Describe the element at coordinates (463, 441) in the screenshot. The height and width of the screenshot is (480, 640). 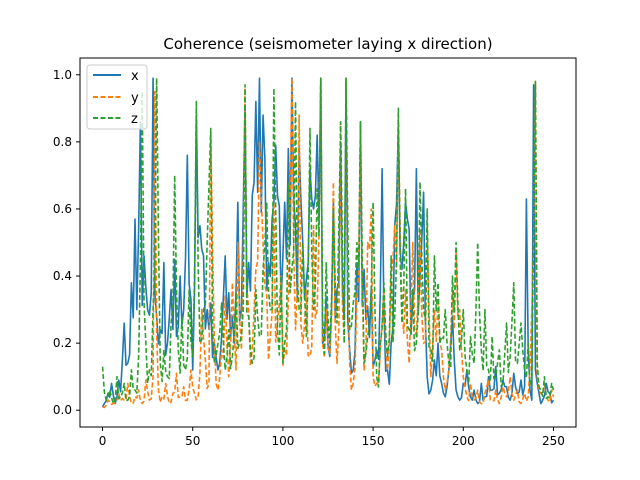
I see `x-tick-label: 200` at that location.